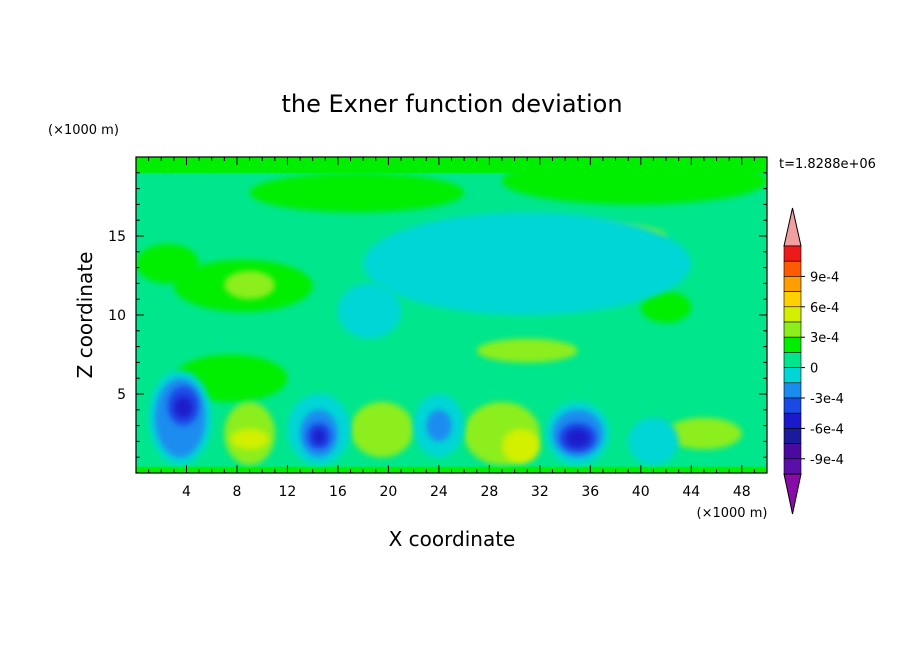 Image resolution: width=904 pixels, height=654 pixels. I want to click on x-tick-label: 16, so click(338, 492).